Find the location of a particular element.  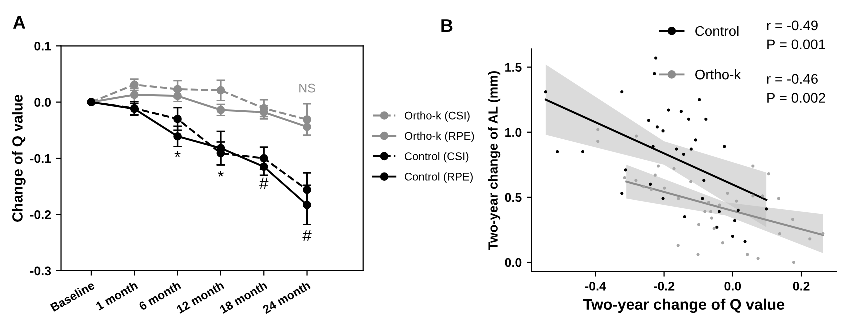

annotation: NS is located at coordinates (308, 88).